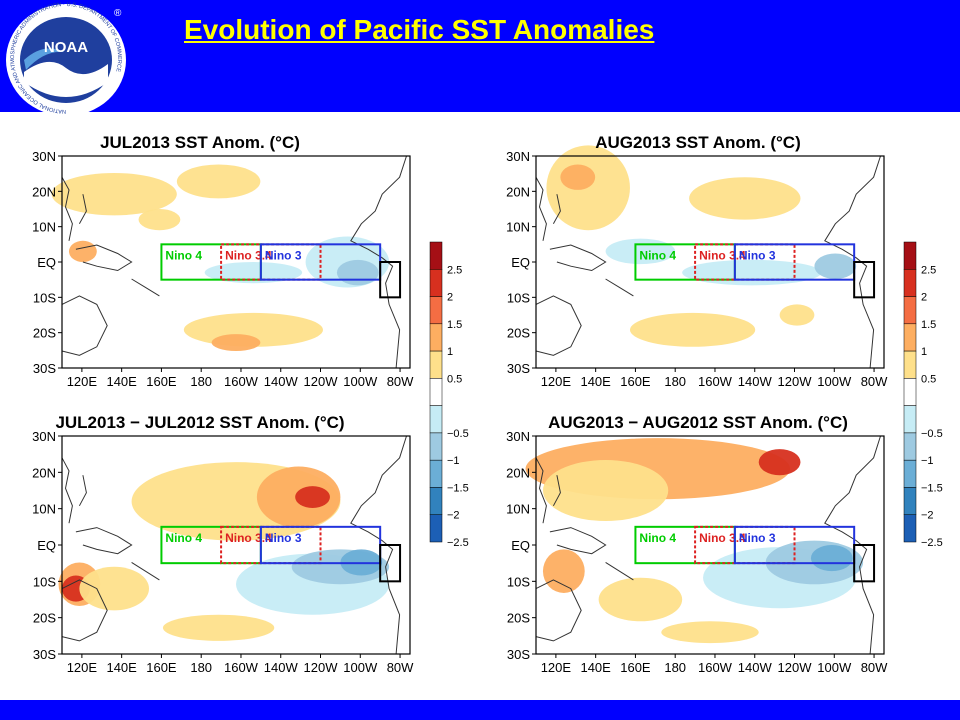 The height and width of the screenshot is (720, 960). What do you see at coordinates (480, 710) in the screenshot?
I see `footer-bar` at bounding box center [480, 710].